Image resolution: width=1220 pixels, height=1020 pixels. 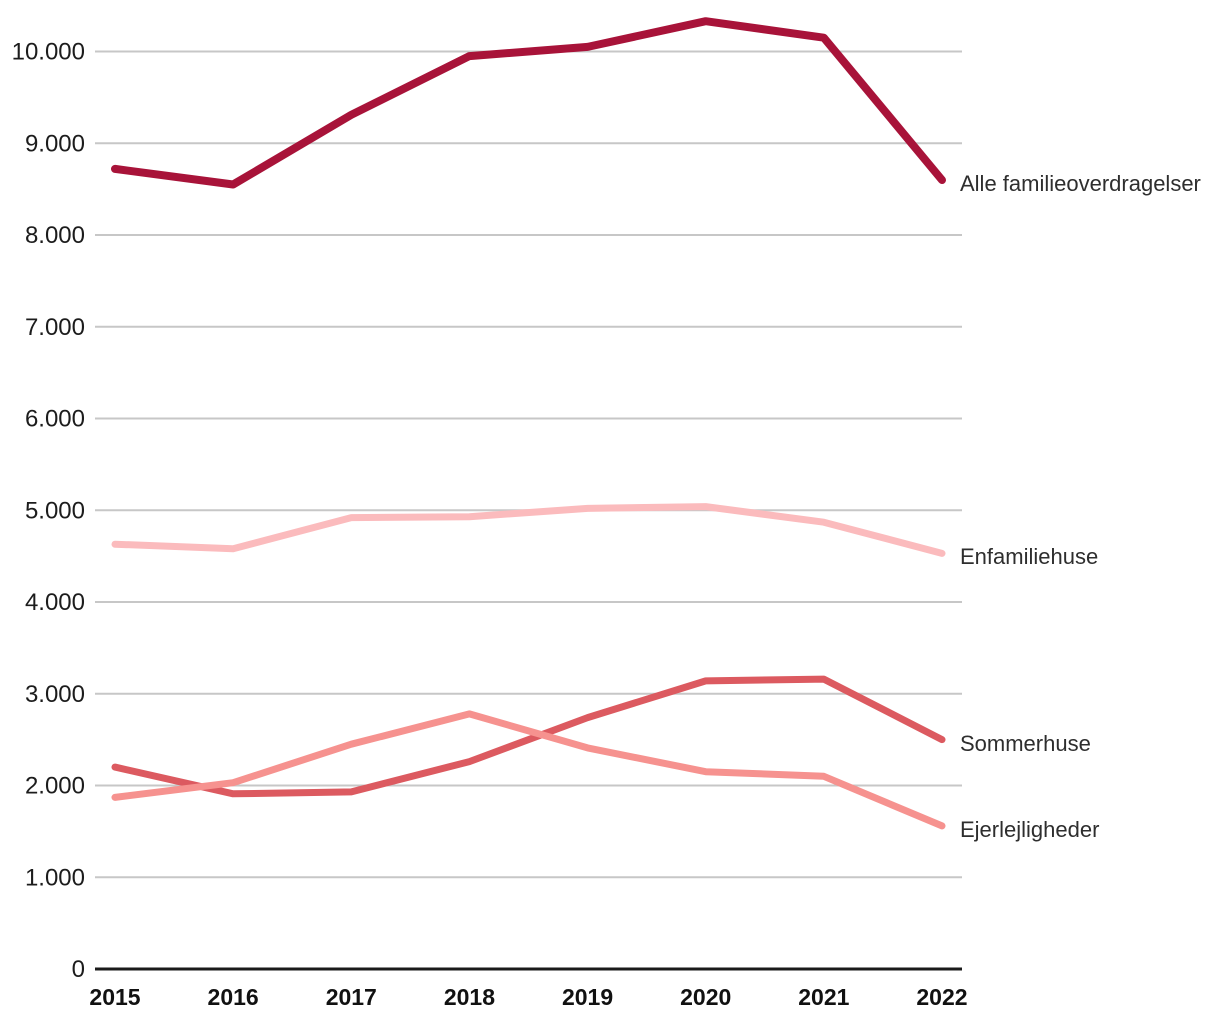 What do you see at coordinates (55, 327) in the screenshot?
I see `y-axis-tick-label: 7.000` at bounding box center [55, 327].